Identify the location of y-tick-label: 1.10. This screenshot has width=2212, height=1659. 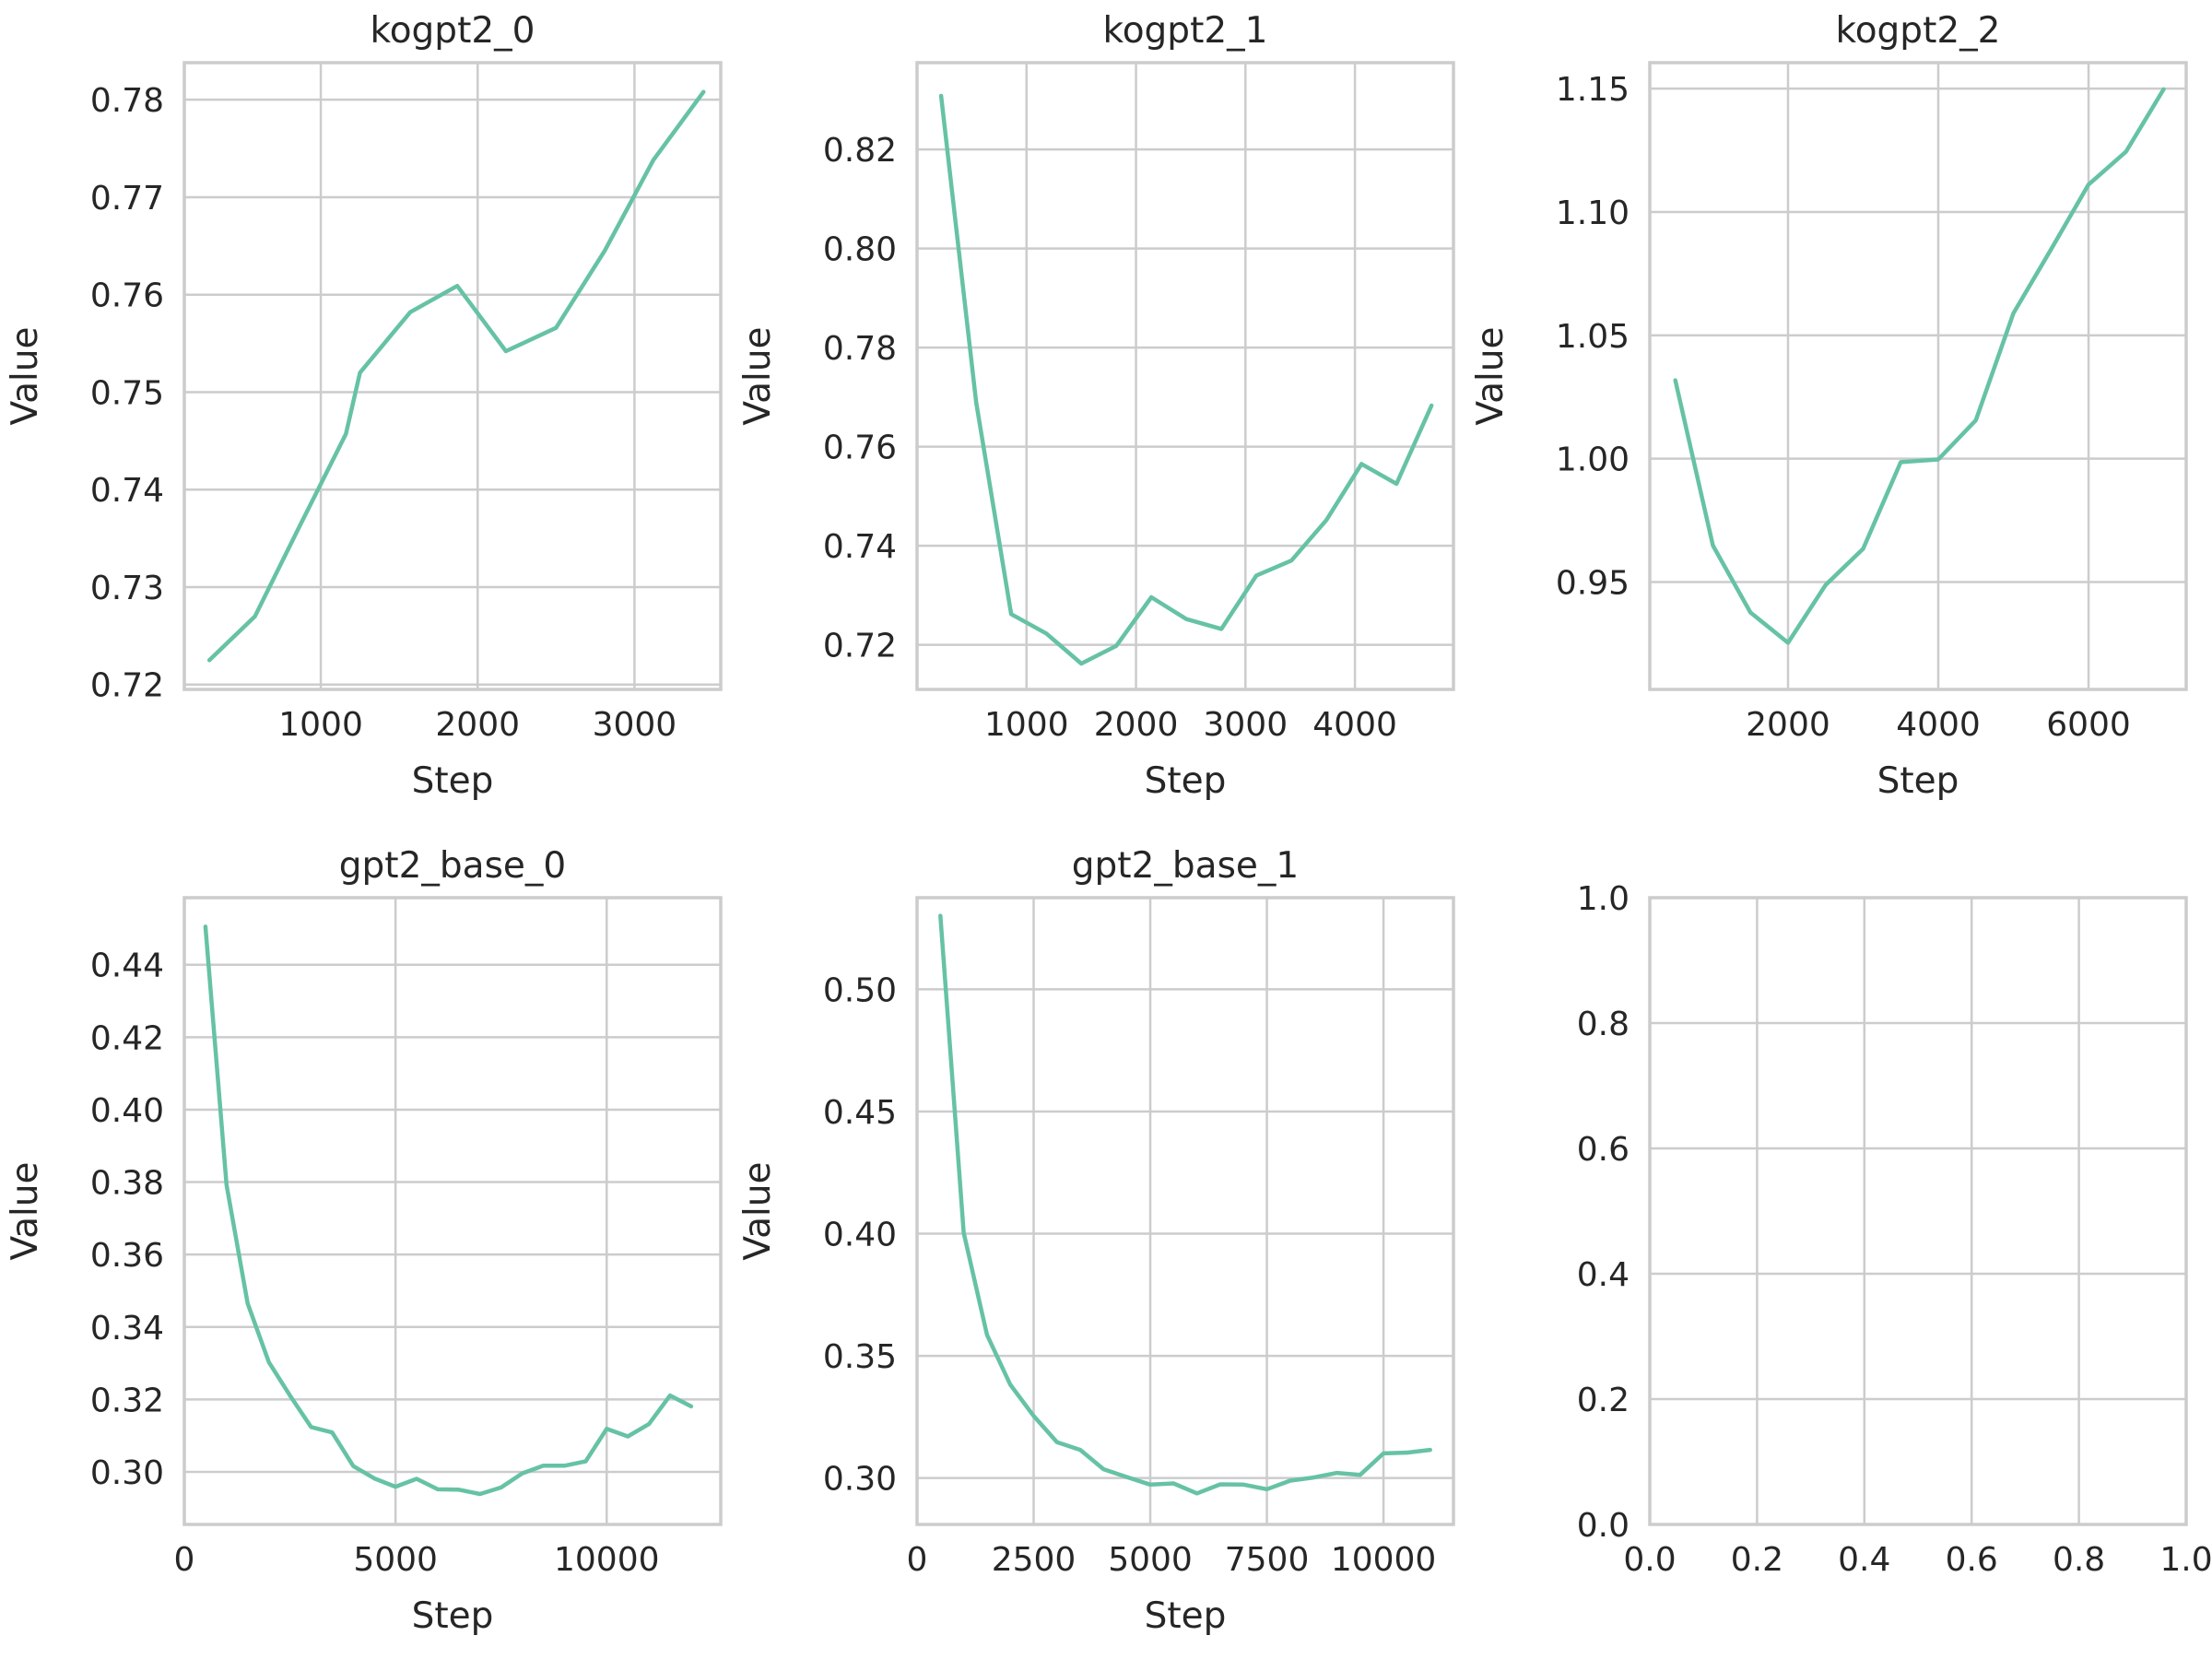
(1593, 213).